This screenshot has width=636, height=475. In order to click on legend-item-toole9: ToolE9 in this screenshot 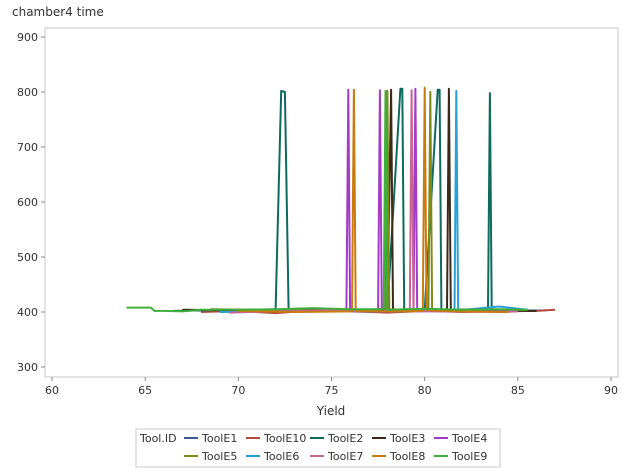, I will do `click(460, 456)`.